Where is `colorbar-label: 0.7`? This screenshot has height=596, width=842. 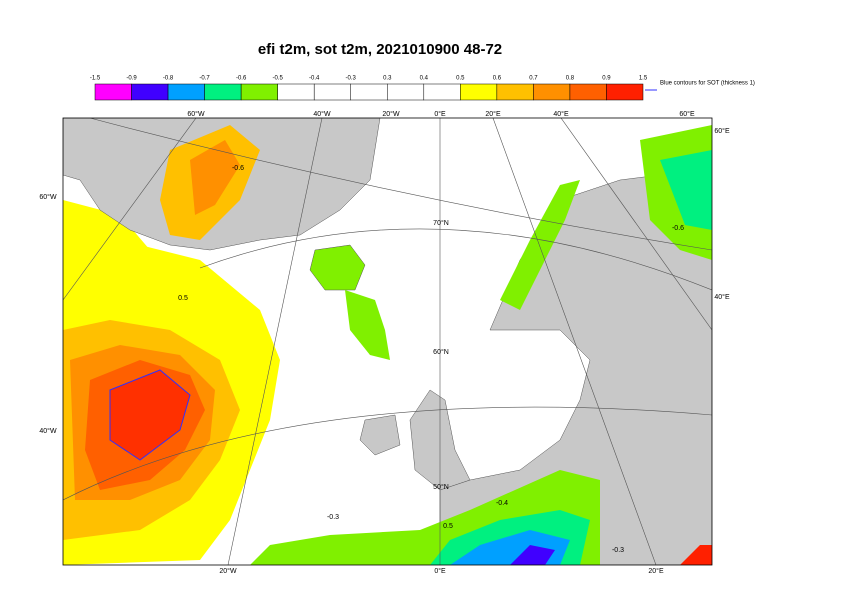 colorbar-label: 0.7 is located at coordinates (533, 79).